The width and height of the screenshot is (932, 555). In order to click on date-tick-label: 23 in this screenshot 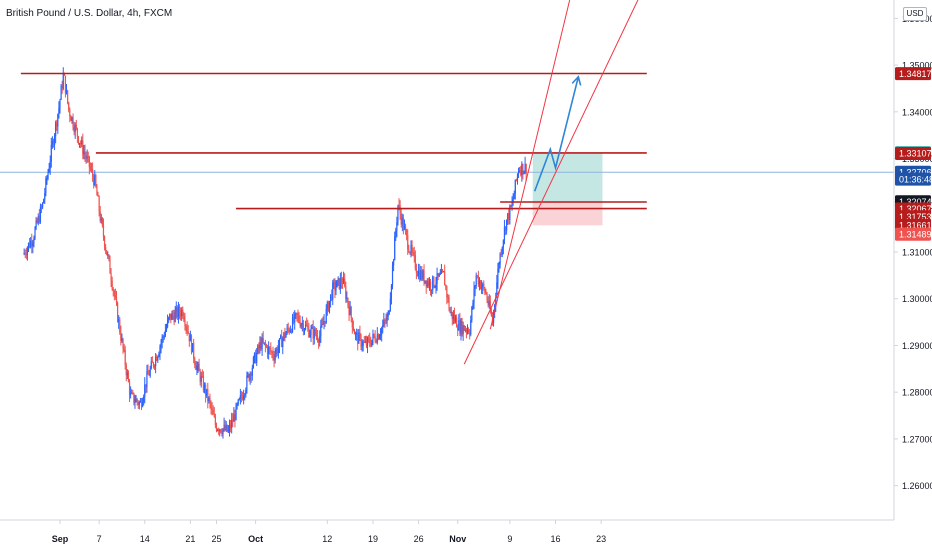, I will do `click(601, 539)`.